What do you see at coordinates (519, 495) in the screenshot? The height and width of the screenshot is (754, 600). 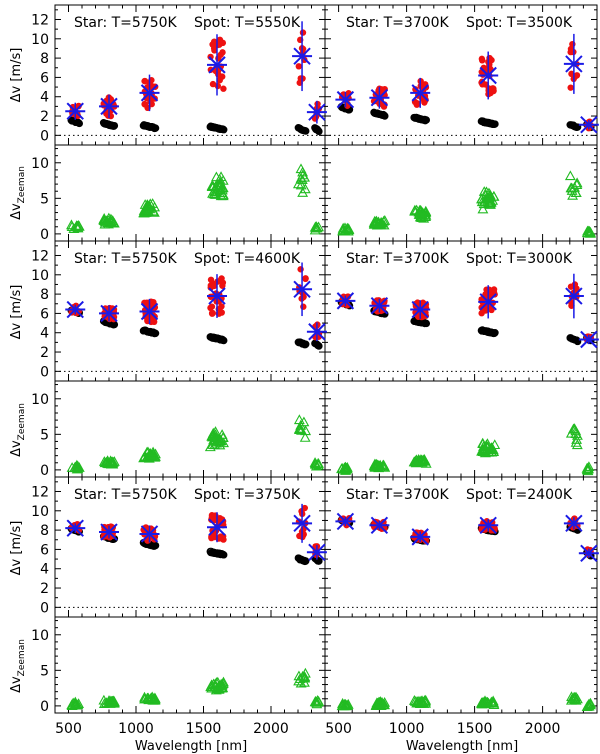 I see `spot-label-r2c1: Spot: T=2400K` at bounding box center [519, 495].